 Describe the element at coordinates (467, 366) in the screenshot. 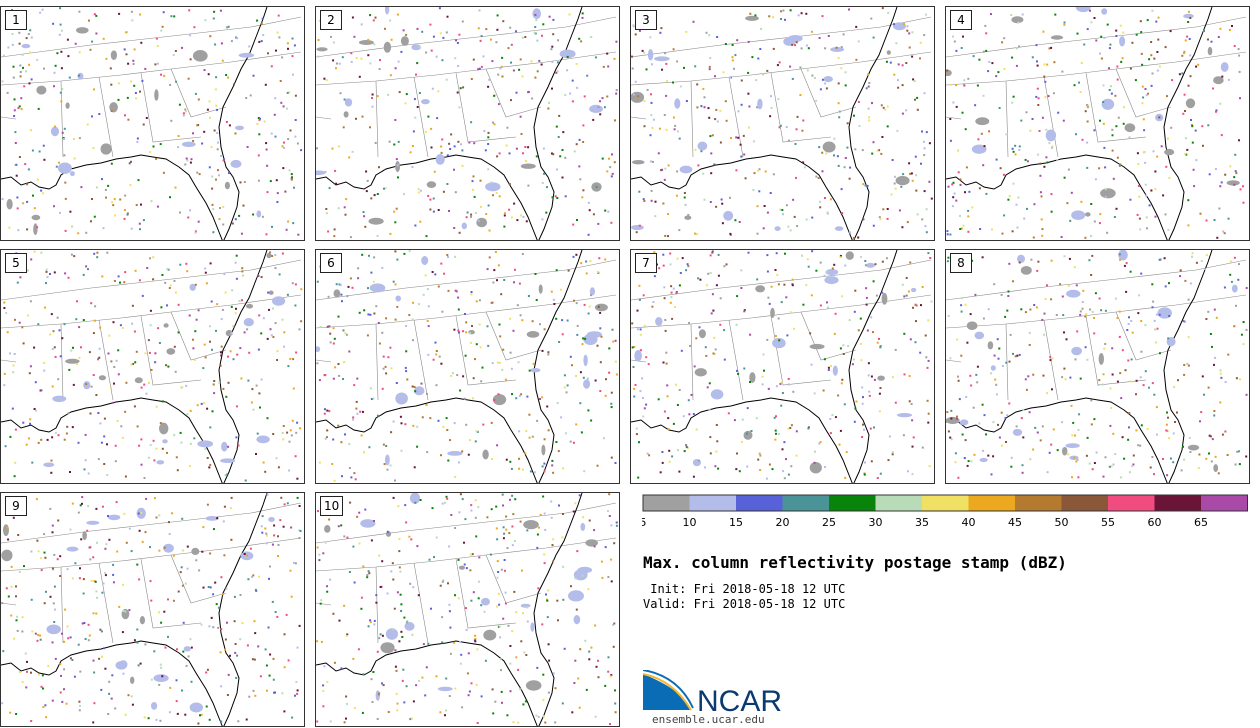

I see `postage-stamp-panel: 6` at that location.